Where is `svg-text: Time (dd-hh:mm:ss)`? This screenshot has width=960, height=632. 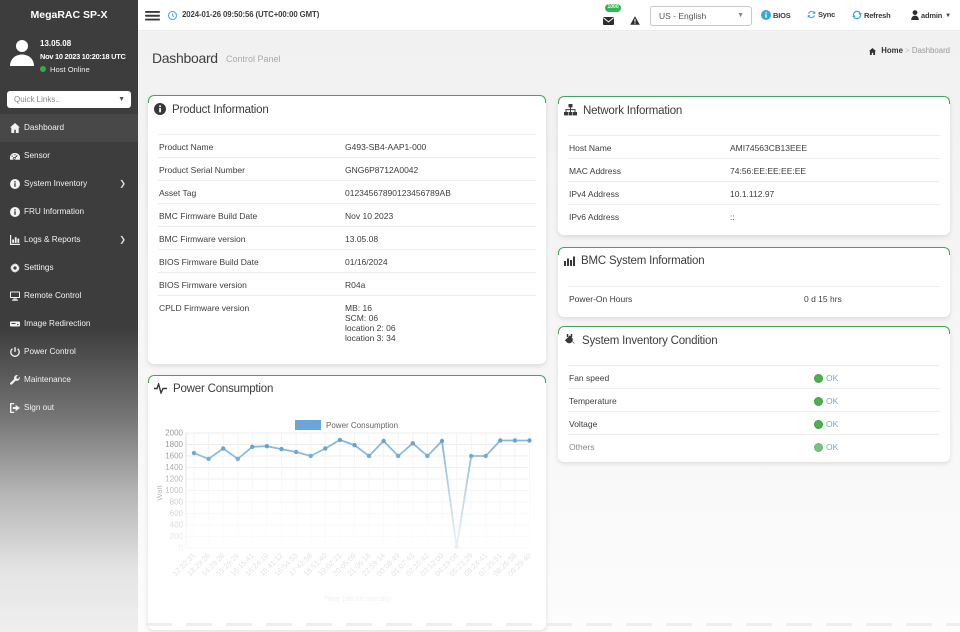 svg-text: Time (dd-hh:mm:ss) is located at coordinates (357, 598).